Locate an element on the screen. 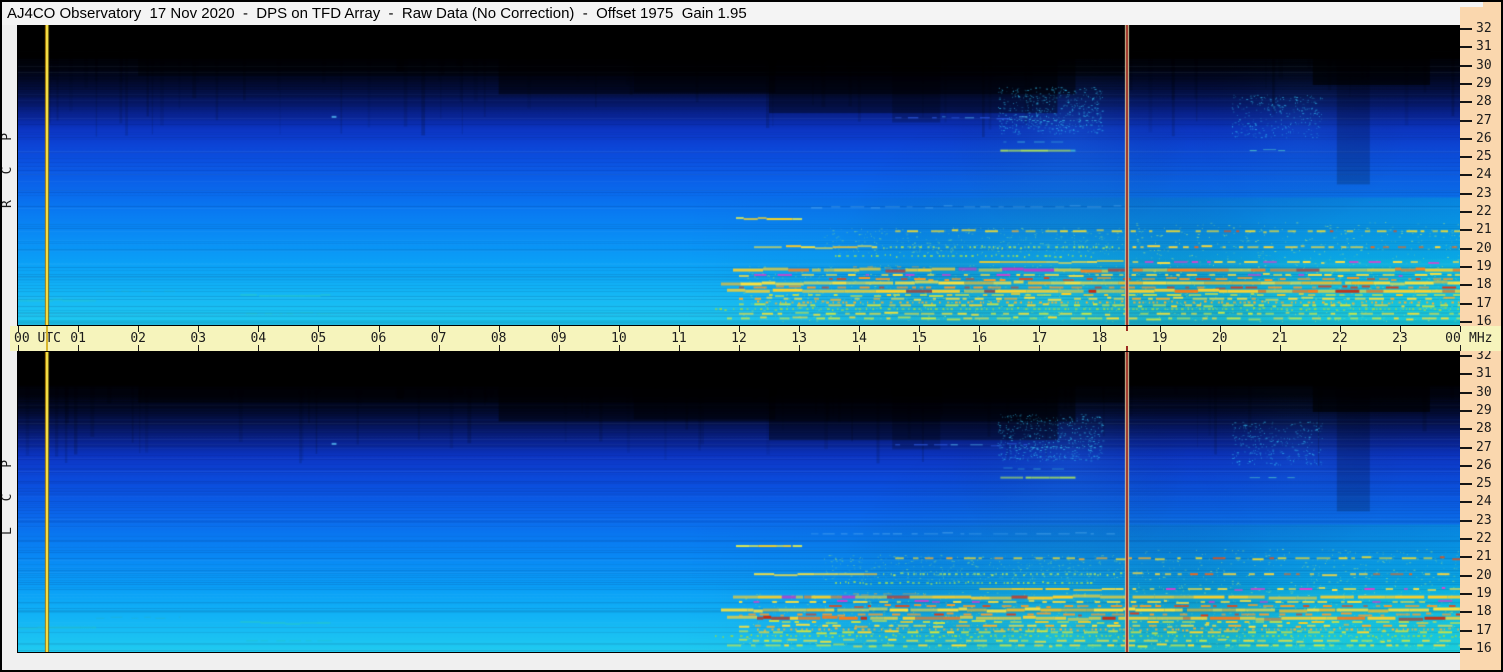 The width and height of the screenshot is (1503, 672). time-label-14: 14 is located at coordinates (859, 338).